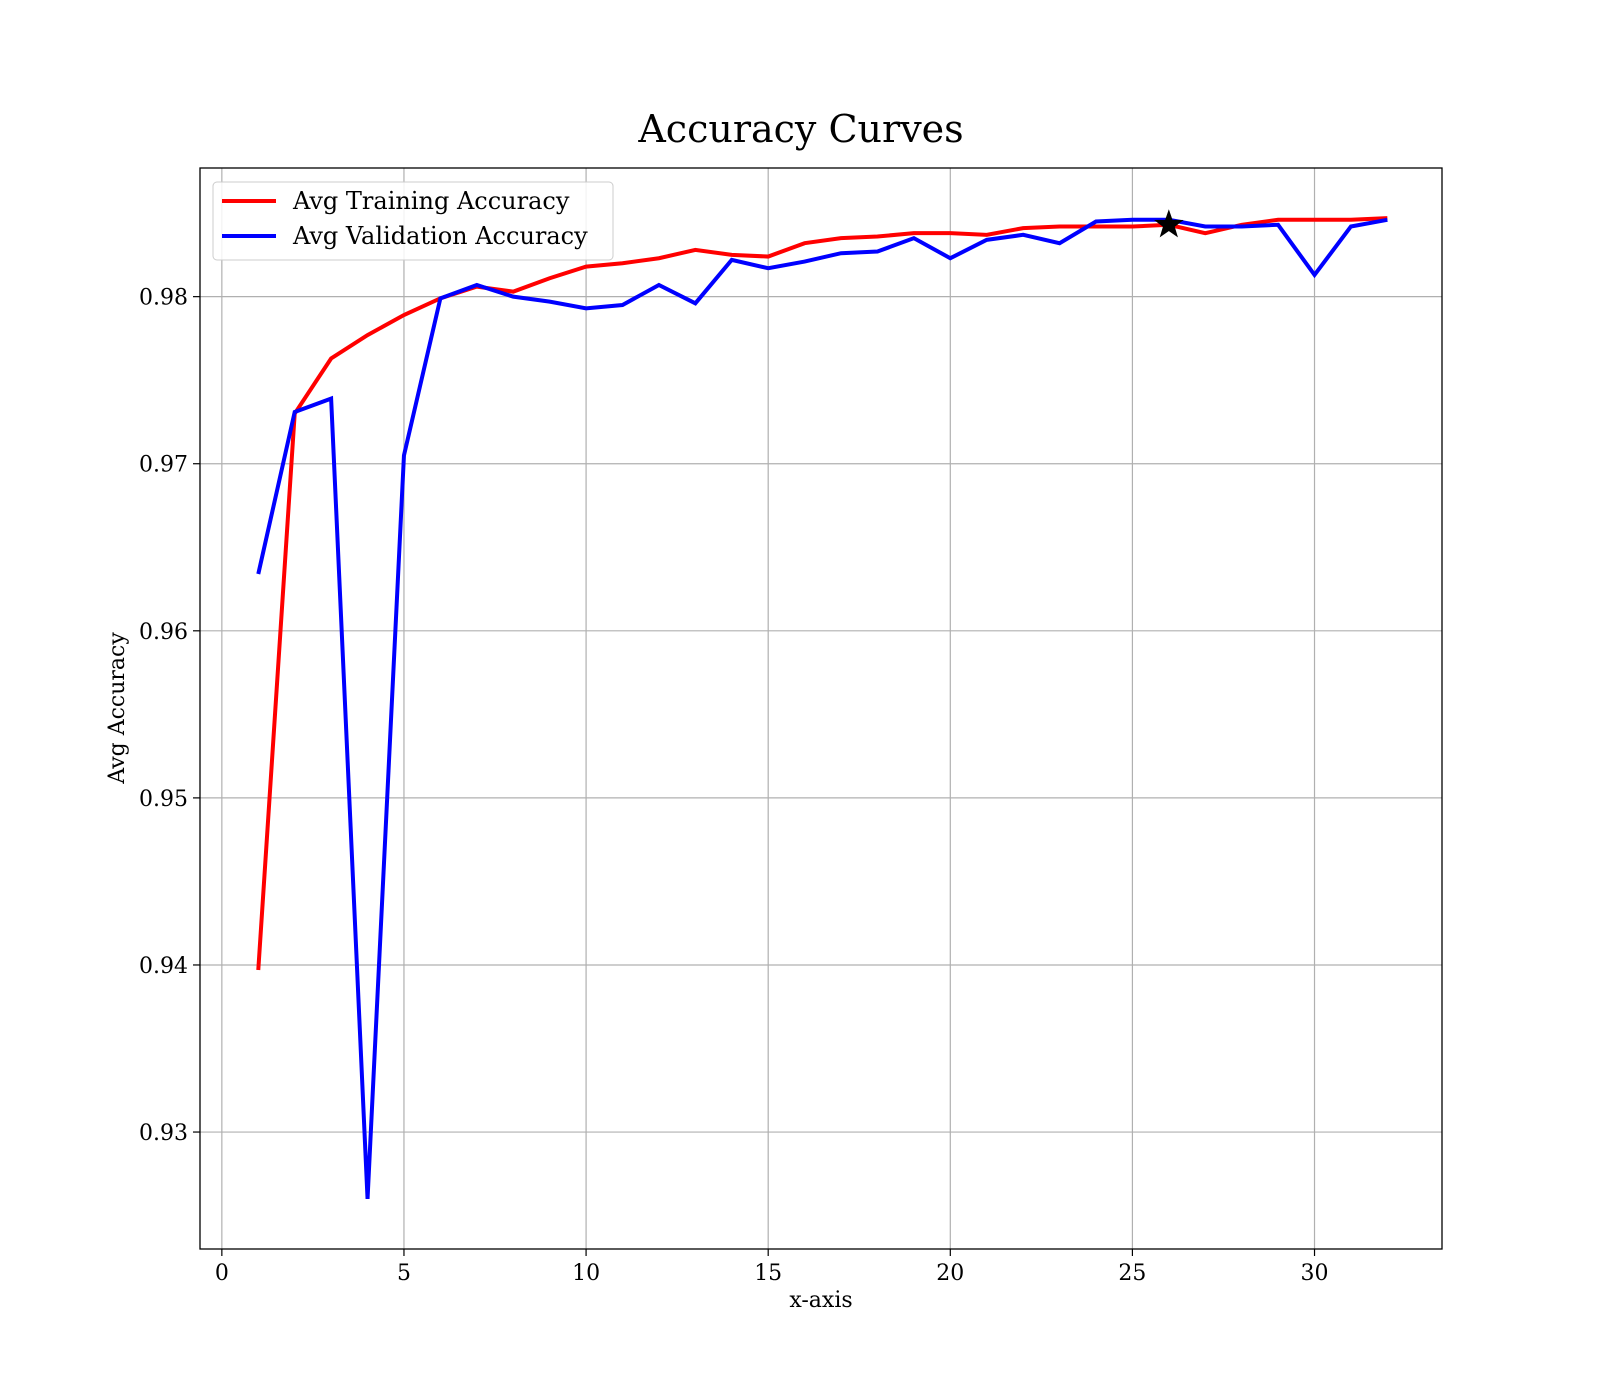 Image resolution: width=1600 pixels, height=1400 pixels. Describe the element at coordinates (1315, 1273) in the screenshot. I see `x-tick-label: 30` at that location.